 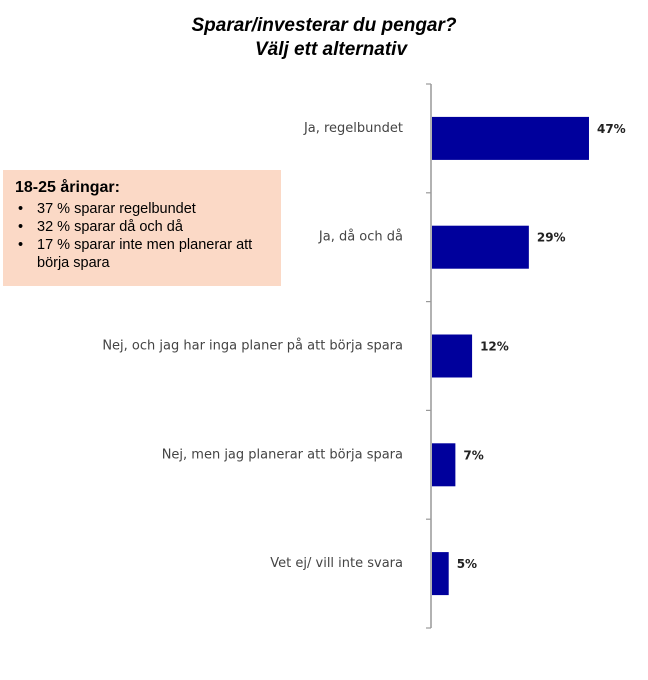 I want to click on callout-item: • 37 % sparar regelbundet, so click(x=143, y=209).